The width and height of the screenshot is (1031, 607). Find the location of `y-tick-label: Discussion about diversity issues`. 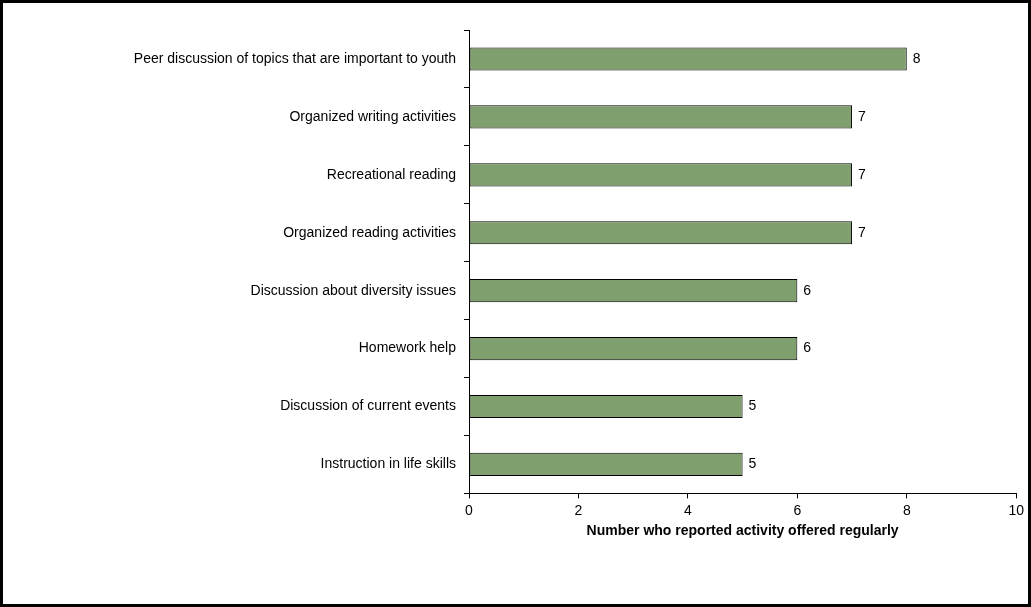

y-tick-label: Discussion about diversity issues is located at coordinates (353, 289).